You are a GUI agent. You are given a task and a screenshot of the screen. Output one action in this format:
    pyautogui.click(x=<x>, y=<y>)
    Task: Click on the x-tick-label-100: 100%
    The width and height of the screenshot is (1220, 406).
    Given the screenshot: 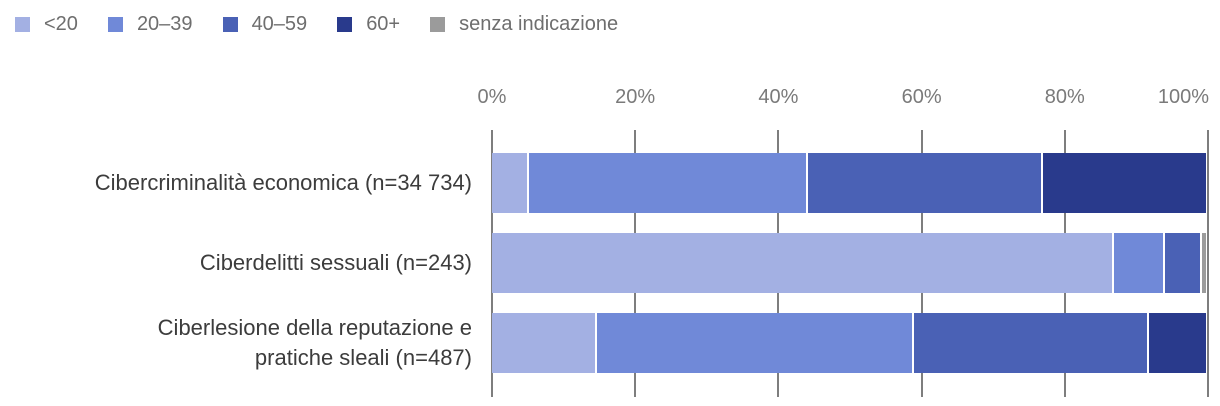 What is the action you would take?
    pyautogui.click(x=1183, y=97)
    